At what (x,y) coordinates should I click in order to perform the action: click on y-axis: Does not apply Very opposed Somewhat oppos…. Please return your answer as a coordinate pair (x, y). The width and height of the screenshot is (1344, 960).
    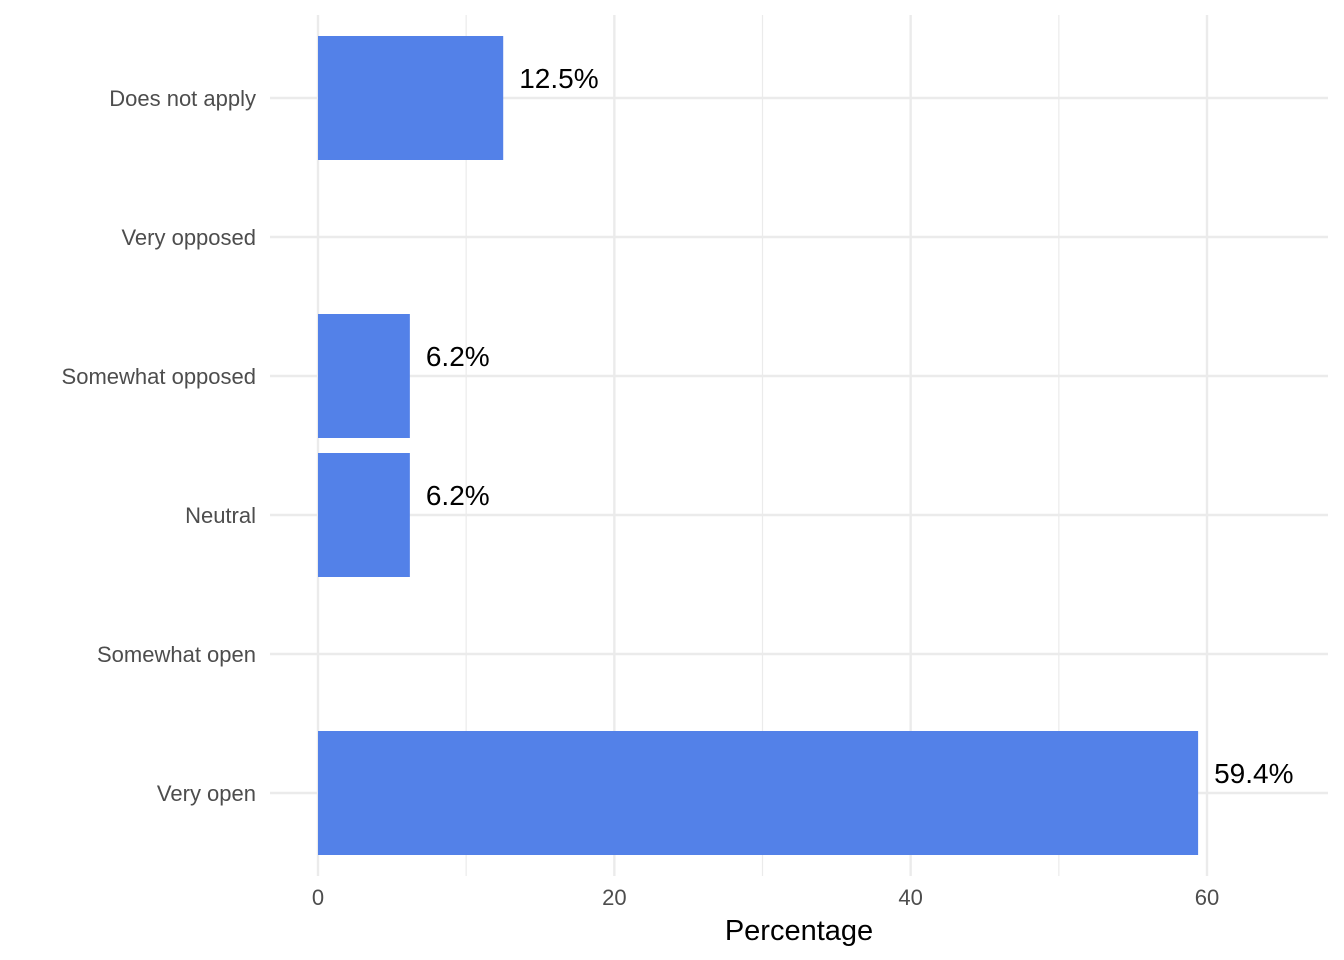
    Looking at the image, I should click on (159, 446).